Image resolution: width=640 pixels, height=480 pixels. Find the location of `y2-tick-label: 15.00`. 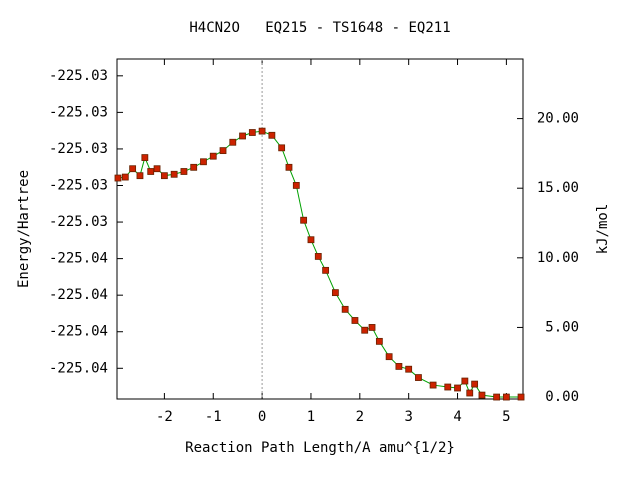

y2-tick-label: 15.00 is located at coordinates (558, 188).